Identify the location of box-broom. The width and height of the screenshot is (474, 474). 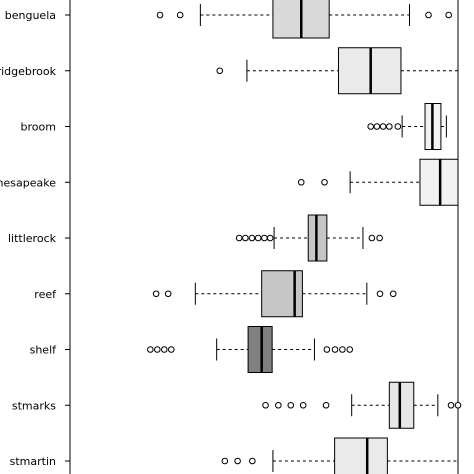
(407, 126).